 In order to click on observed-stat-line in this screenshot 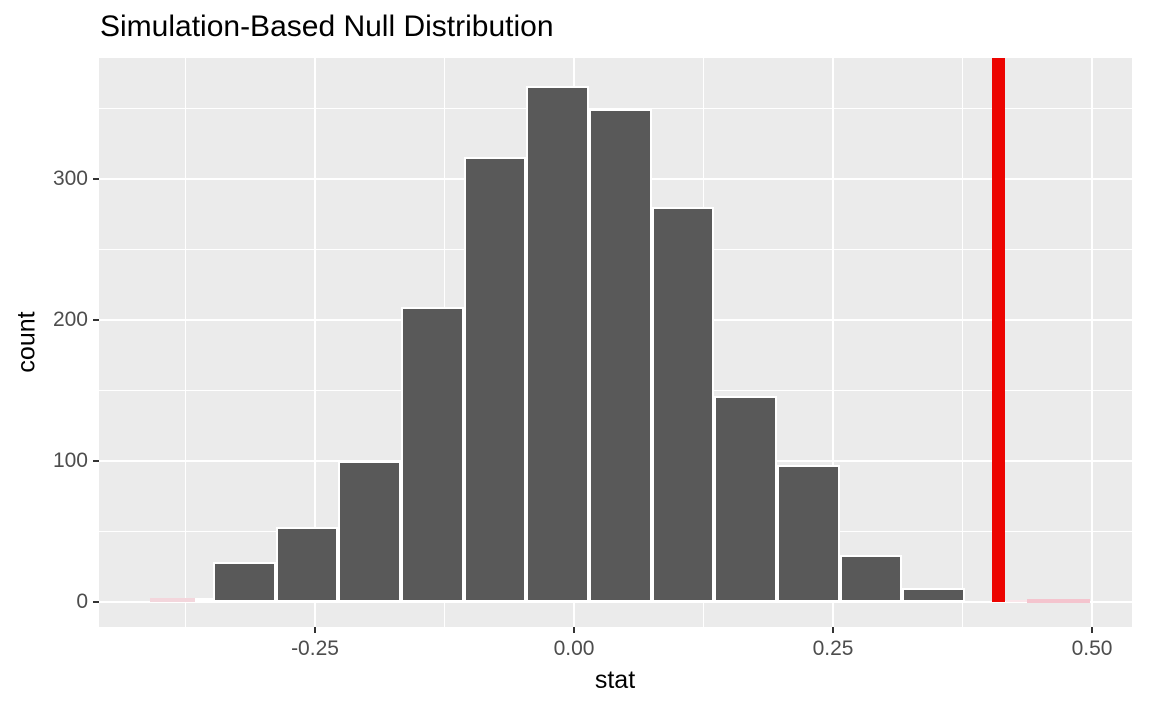, I will do `click(999, 330)`.